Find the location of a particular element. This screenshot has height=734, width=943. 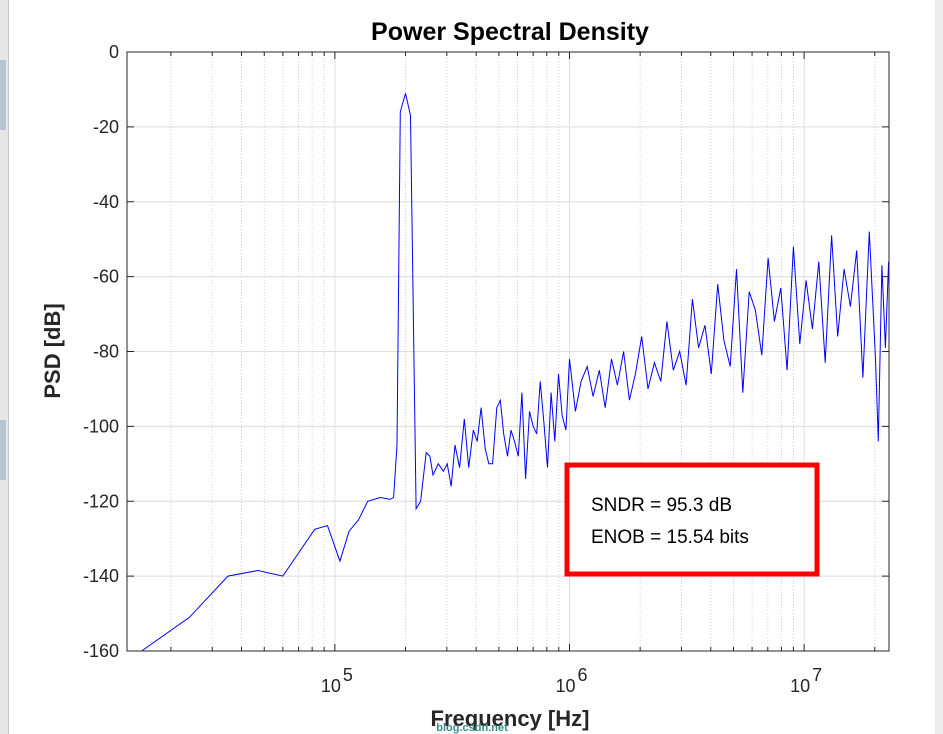

y-tick-label: -160 is located at coordinates (101, 651).